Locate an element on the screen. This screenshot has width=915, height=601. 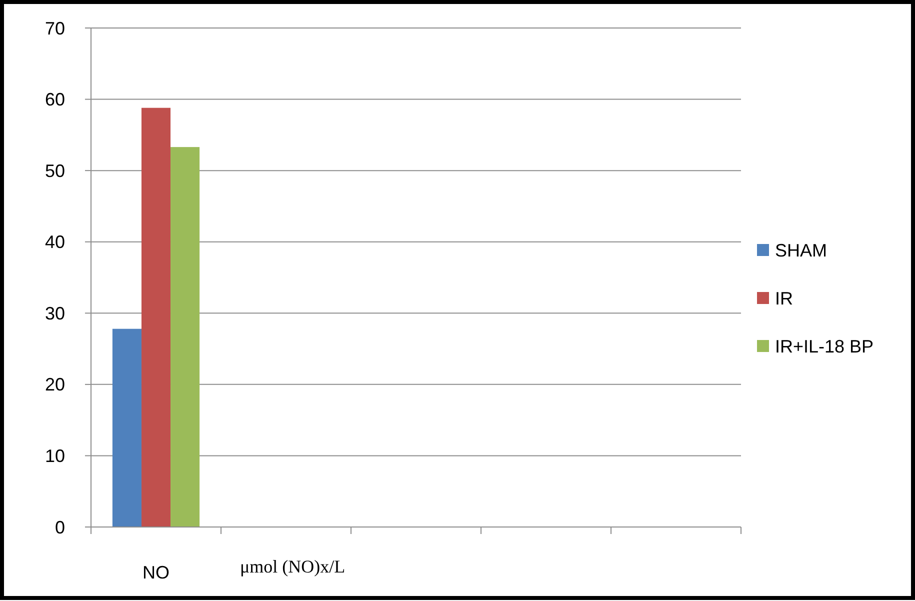
y-tick-label: 30 is located at coordinates (54, 313).